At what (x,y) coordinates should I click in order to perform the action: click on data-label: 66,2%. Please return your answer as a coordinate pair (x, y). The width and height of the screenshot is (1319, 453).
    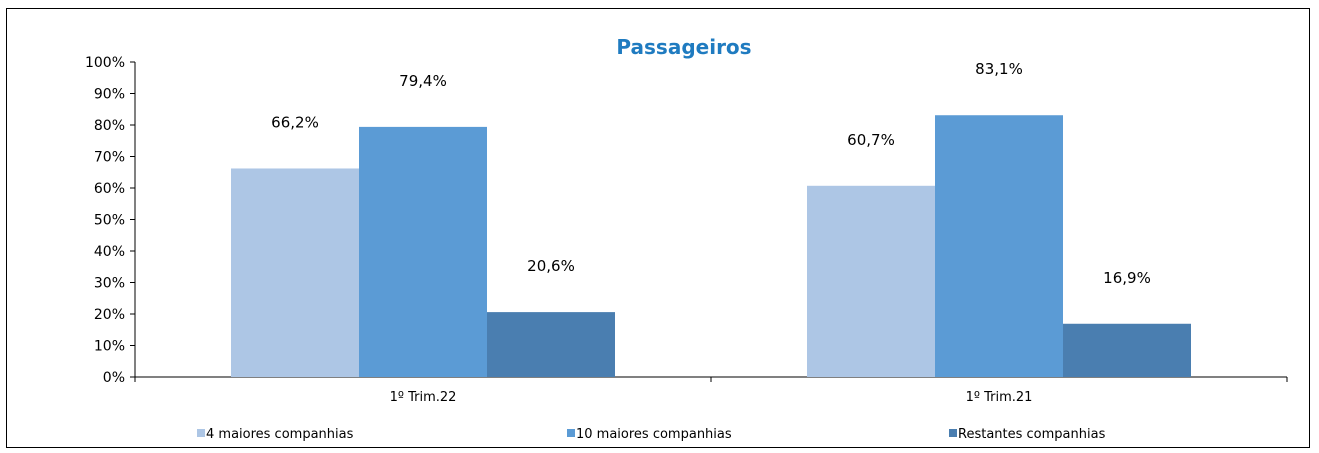
    Looking at the image, I should click on (295, 122).